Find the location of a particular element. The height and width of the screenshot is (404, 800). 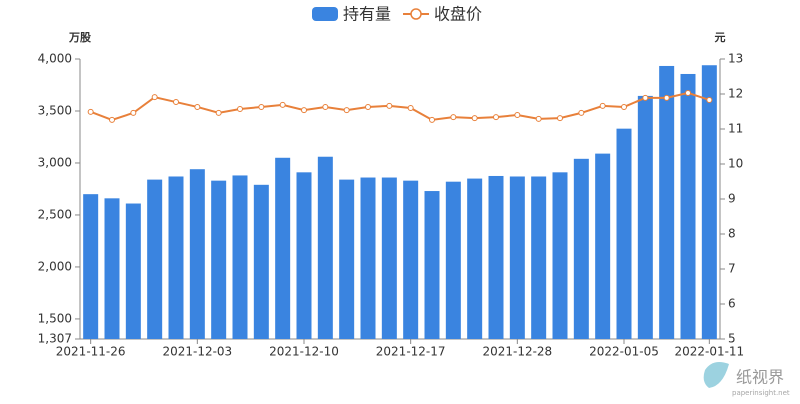

watermark-name: 纸视界 is located at coordinates (760, 377).